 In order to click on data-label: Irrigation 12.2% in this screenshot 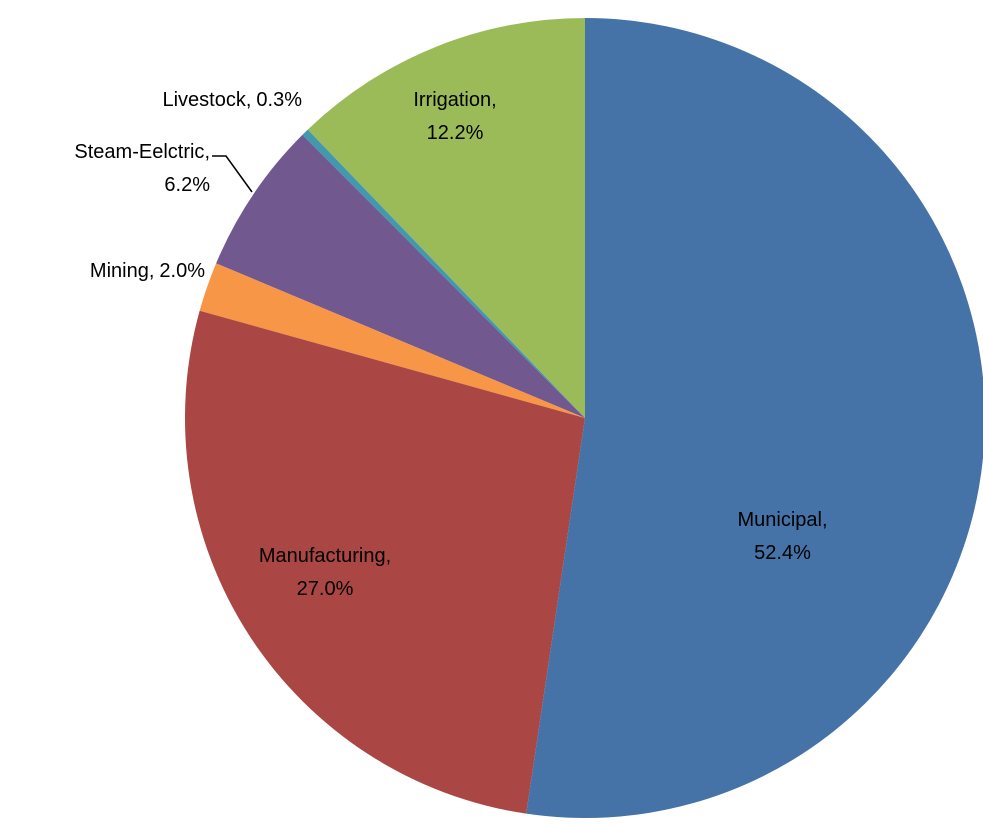, I will do `click(455, 117)`.